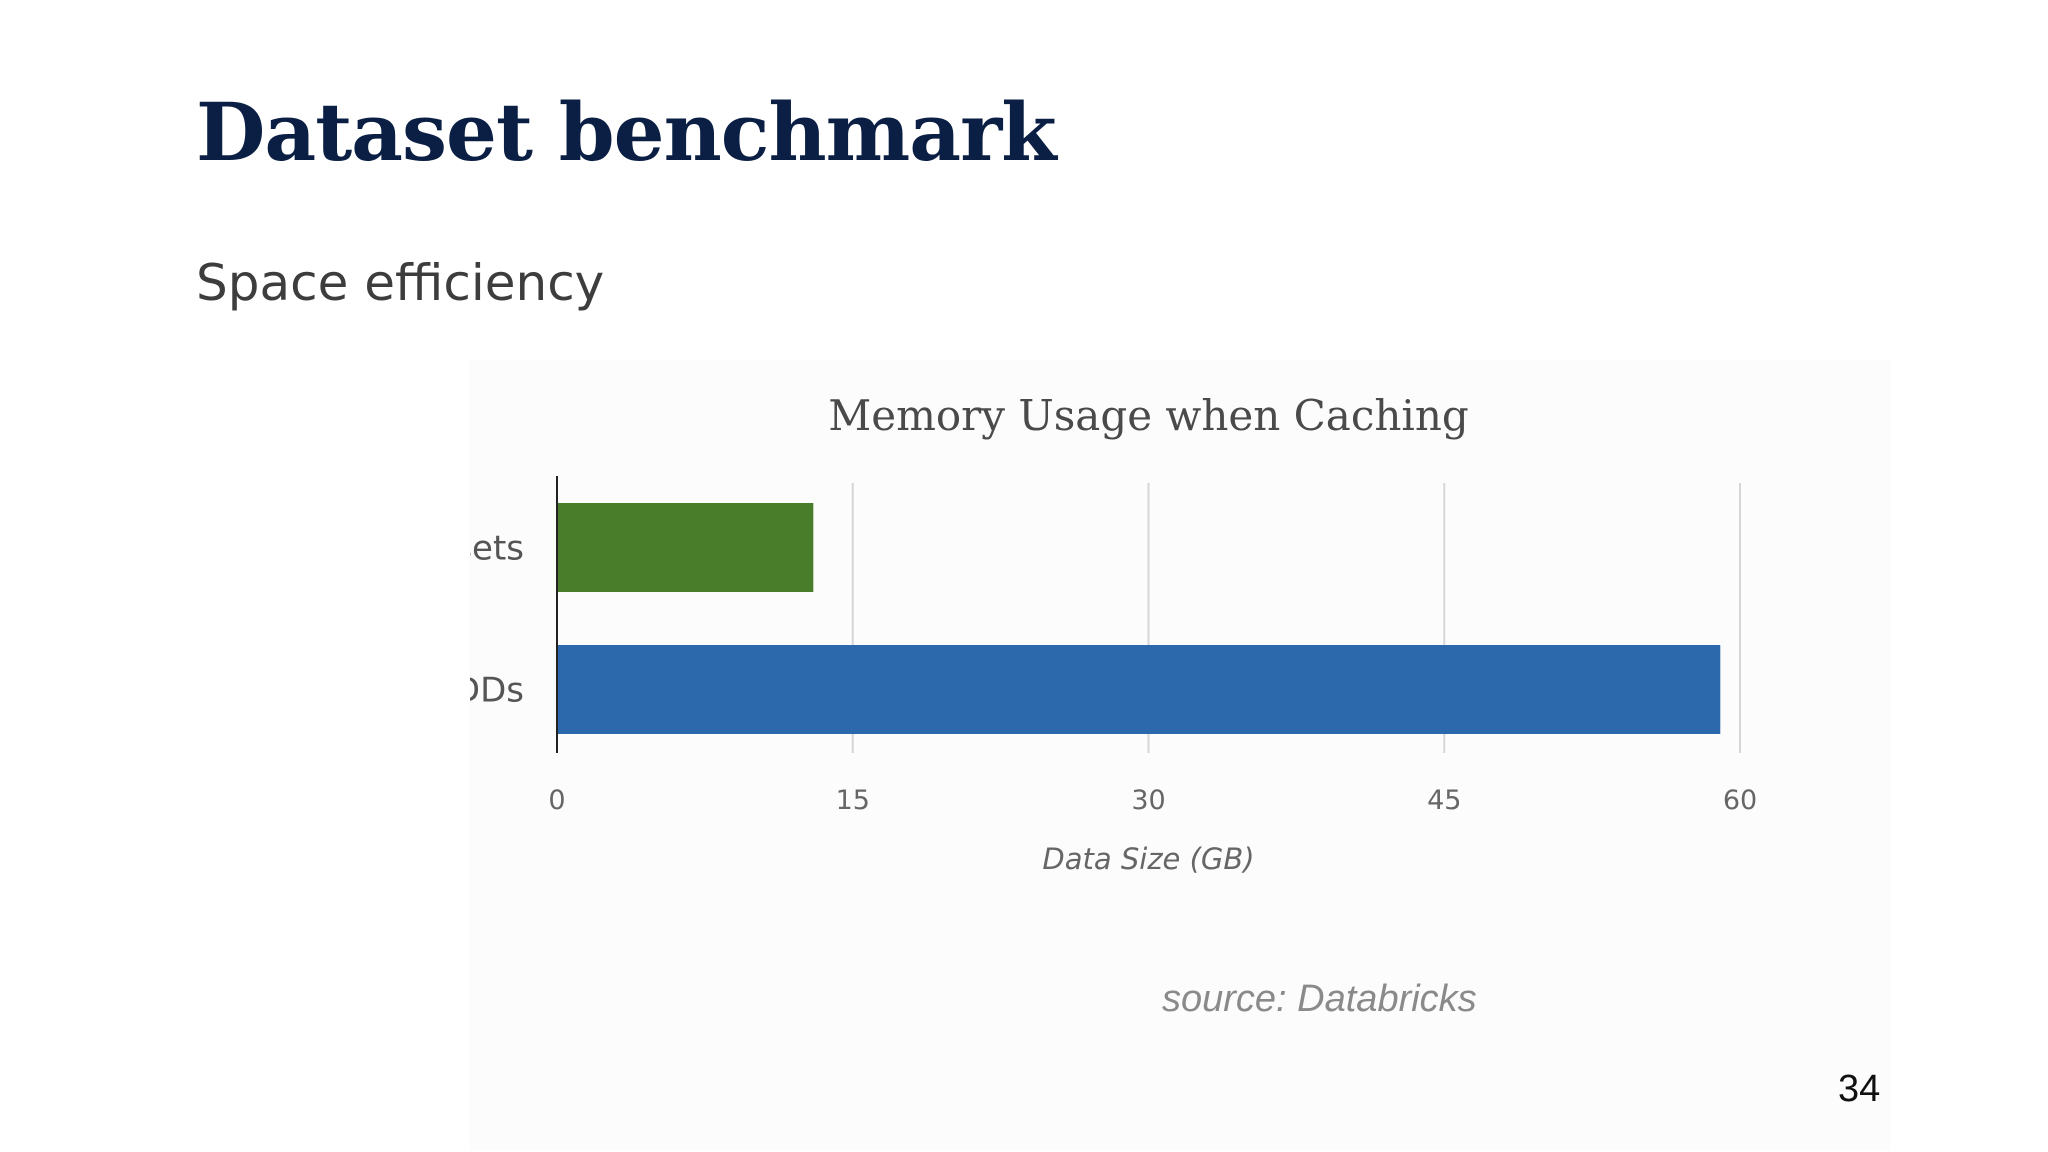 The width and height of the screenshot is (2048, 1152). What do you see at coordinates (400, 283) in the screenshot?
I see `slide-subtitle: Space efficiency` at bounding box center [400, 283].